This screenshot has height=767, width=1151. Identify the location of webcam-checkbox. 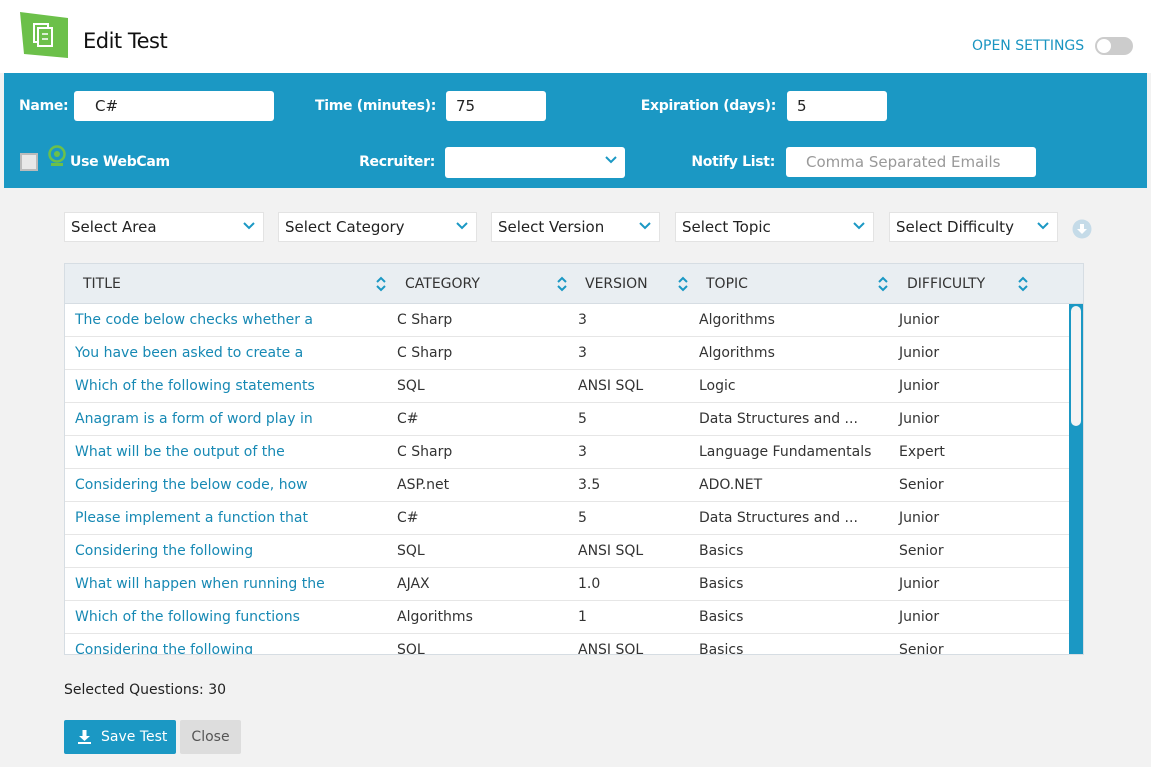
(29, 162).